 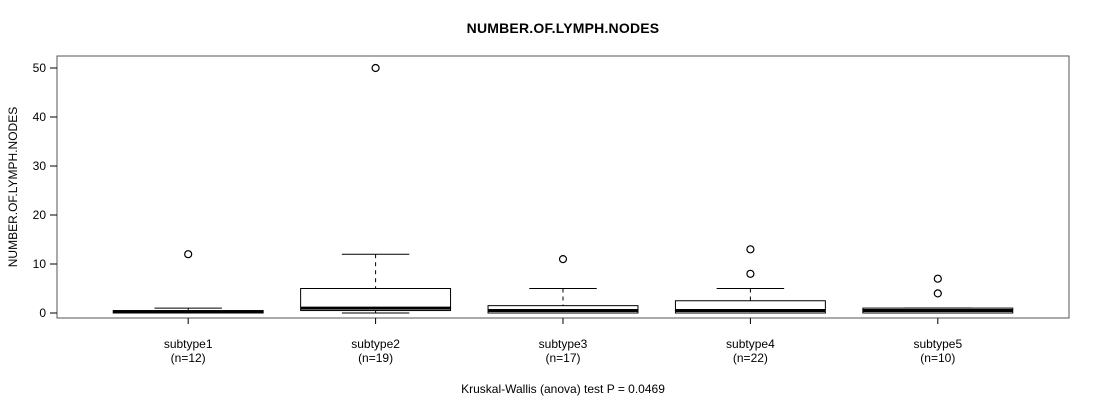 I want to click on x-tick-label-subtype3: subtype3, so click(x=563, y=344).